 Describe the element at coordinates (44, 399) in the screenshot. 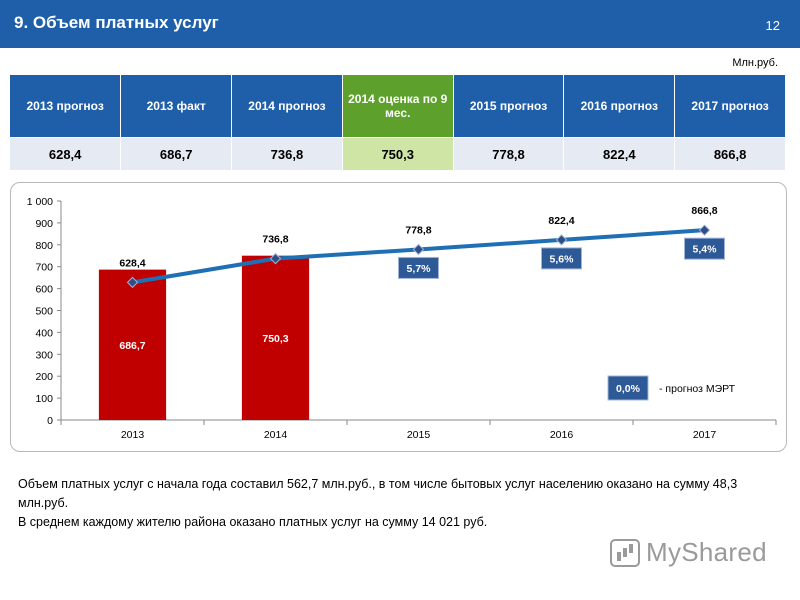

I see `y-tick-label: 100` at that location.